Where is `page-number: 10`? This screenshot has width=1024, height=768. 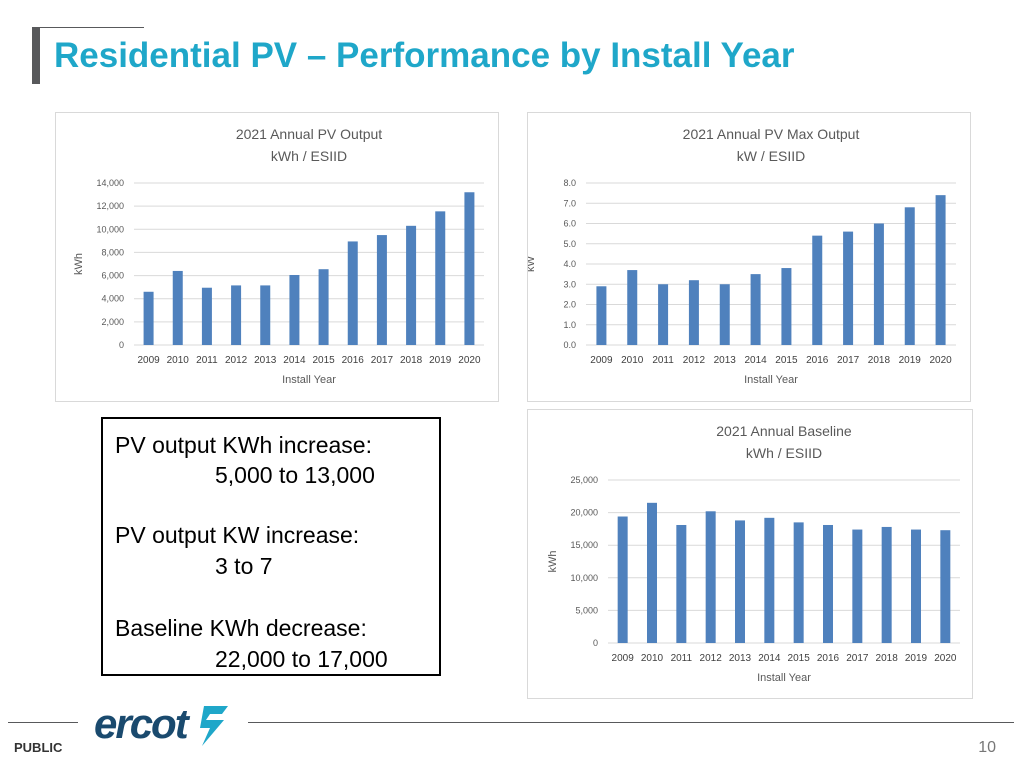 page-number: 10 is located at coordinates (987, 747).